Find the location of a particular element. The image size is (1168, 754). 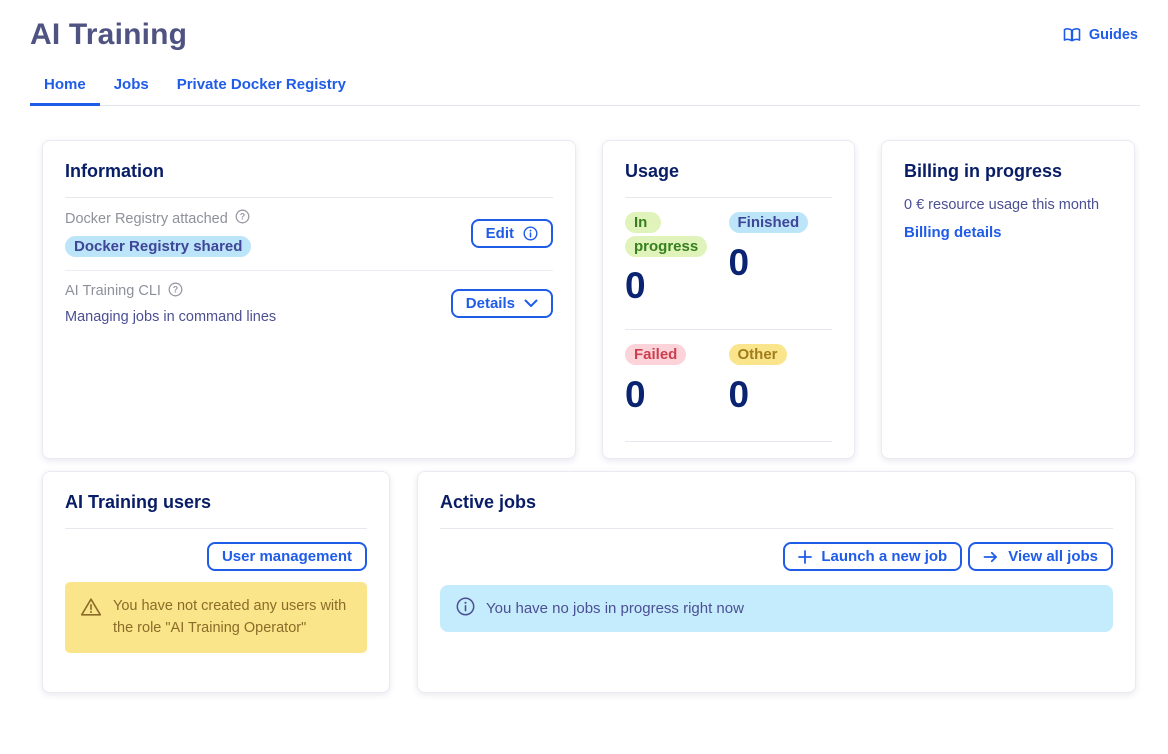

usage-grid: In progress 0 Finished 0 Failed 0 is located at coordinates (728, 320).